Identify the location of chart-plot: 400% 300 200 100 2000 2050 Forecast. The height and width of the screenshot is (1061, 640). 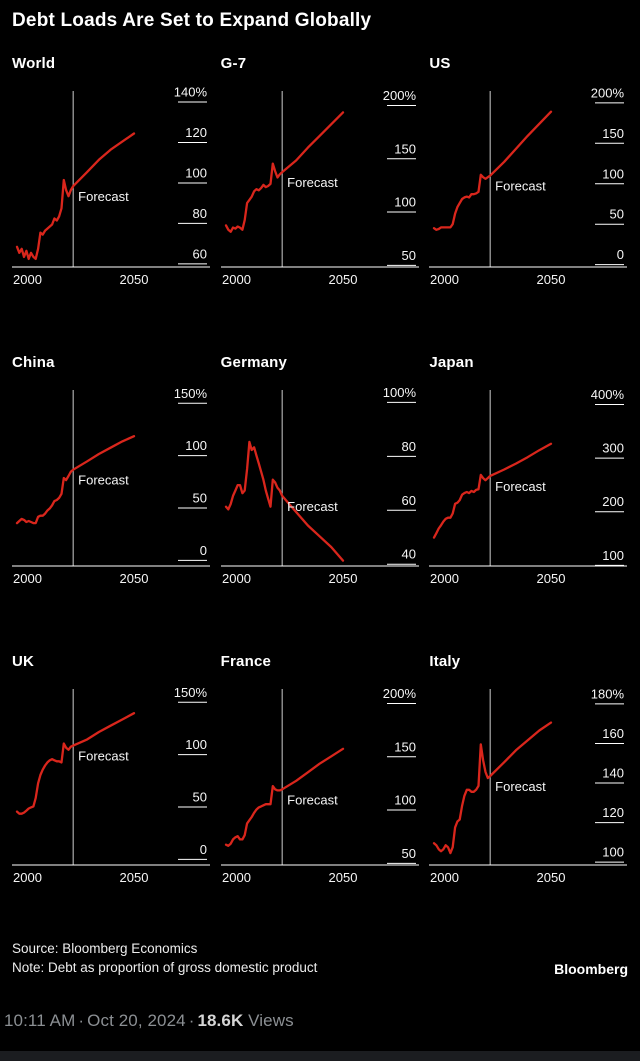
(528, 486).